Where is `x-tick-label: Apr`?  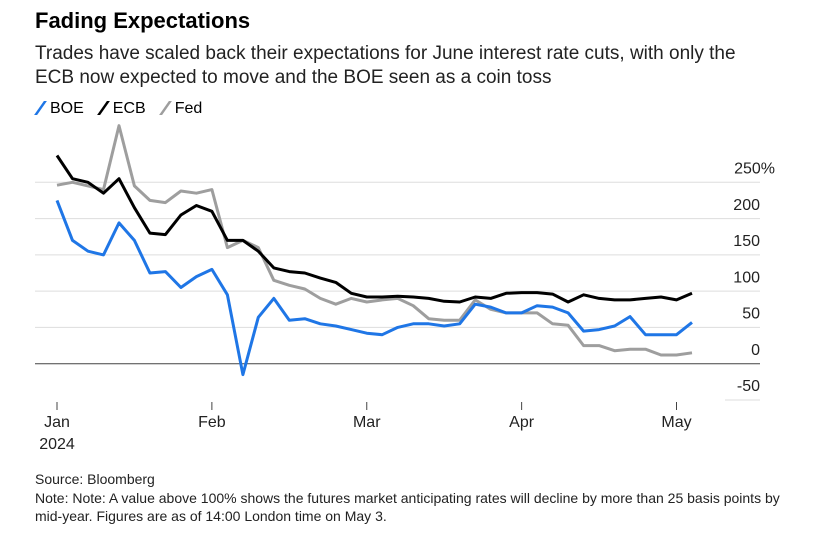
x-tick-label: Apr is located at coordinates (522, 422).